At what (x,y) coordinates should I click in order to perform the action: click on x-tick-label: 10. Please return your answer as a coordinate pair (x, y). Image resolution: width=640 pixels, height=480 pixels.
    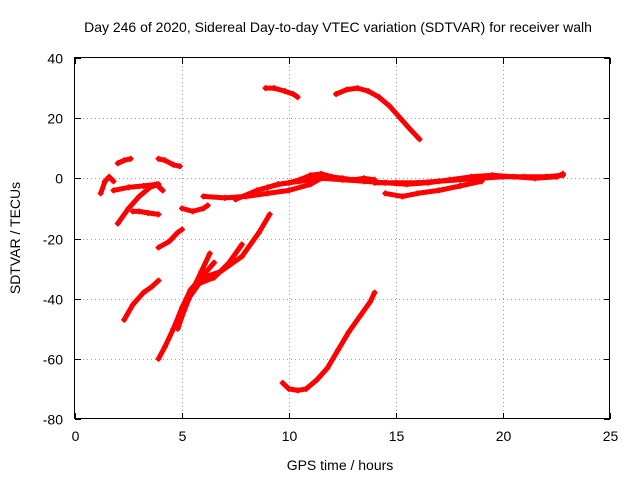
    Looking at the image, I should click on (290, 436).